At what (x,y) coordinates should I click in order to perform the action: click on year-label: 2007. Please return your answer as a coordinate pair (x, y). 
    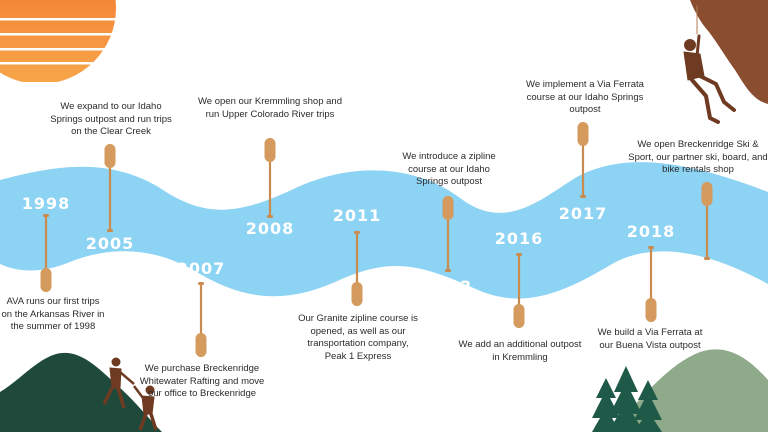
    Looking at the image, I should click on (201, 268).